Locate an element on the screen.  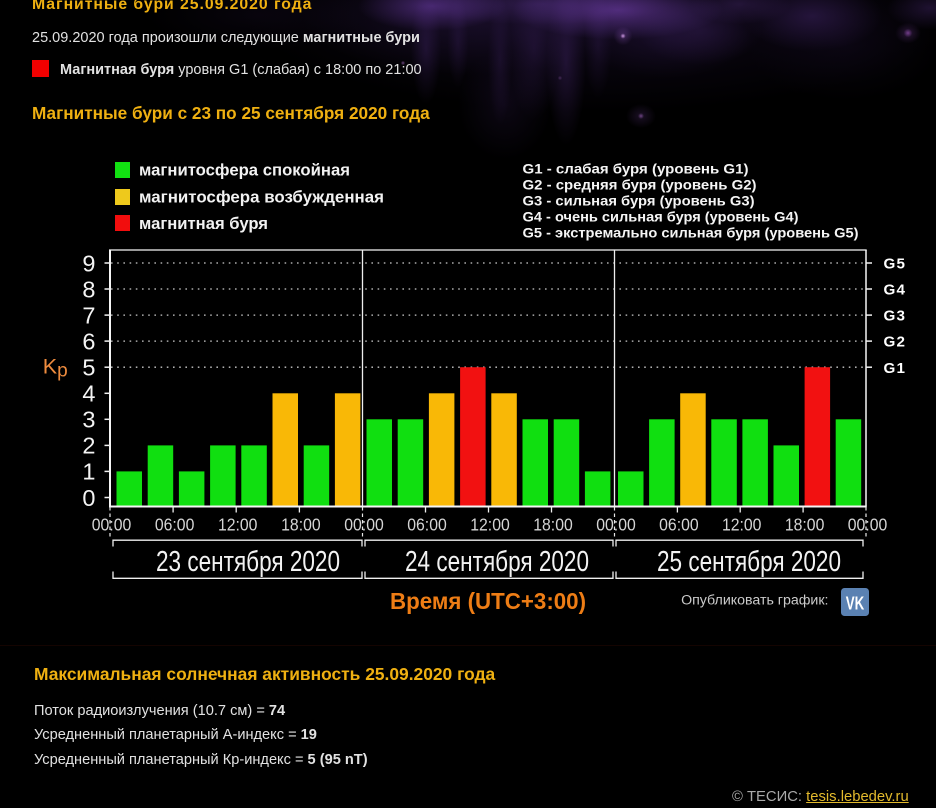
svg-text: Опубликовать график: is located at coordinates (754, 601).